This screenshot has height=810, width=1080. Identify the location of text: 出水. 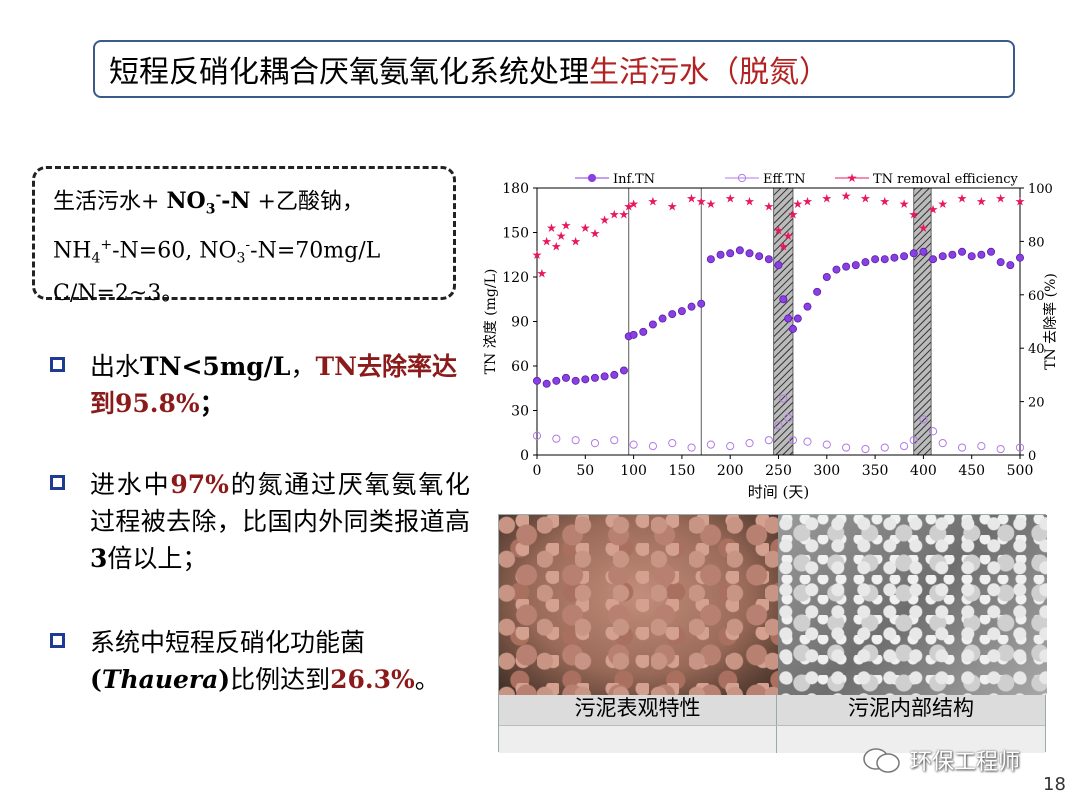
(115, 366).